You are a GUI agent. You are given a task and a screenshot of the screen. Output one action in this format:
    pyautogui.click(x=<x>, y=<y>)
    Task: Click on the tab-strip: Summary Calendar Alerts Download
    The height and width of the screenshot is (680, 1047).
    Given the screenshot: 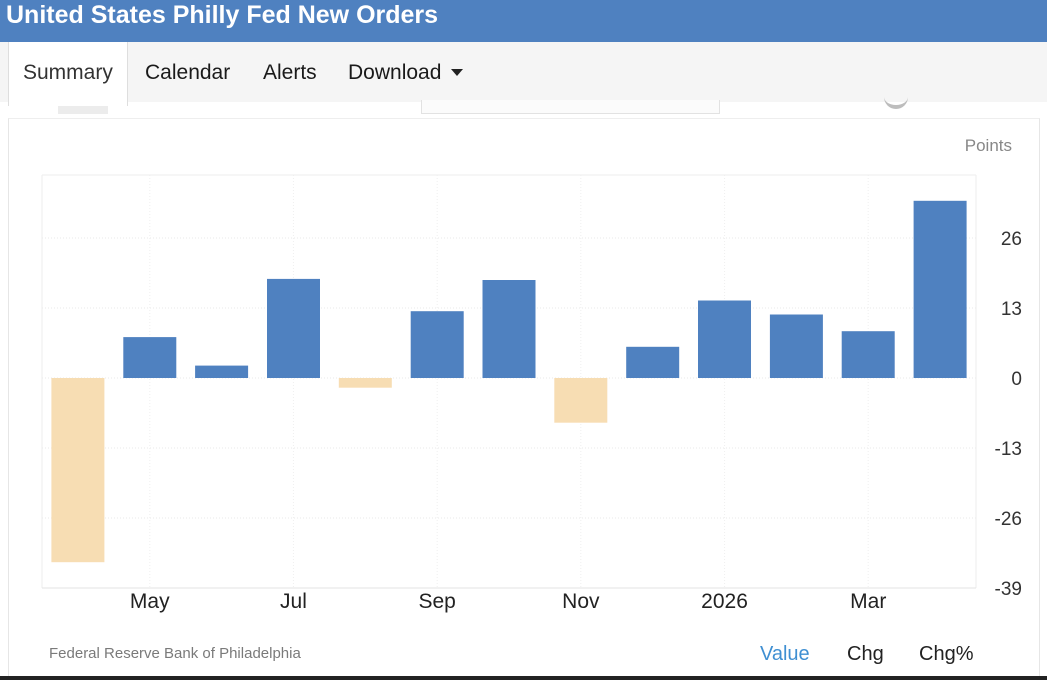 What is the action you would take?
    pyautogui.click(x=523, y=74)
    